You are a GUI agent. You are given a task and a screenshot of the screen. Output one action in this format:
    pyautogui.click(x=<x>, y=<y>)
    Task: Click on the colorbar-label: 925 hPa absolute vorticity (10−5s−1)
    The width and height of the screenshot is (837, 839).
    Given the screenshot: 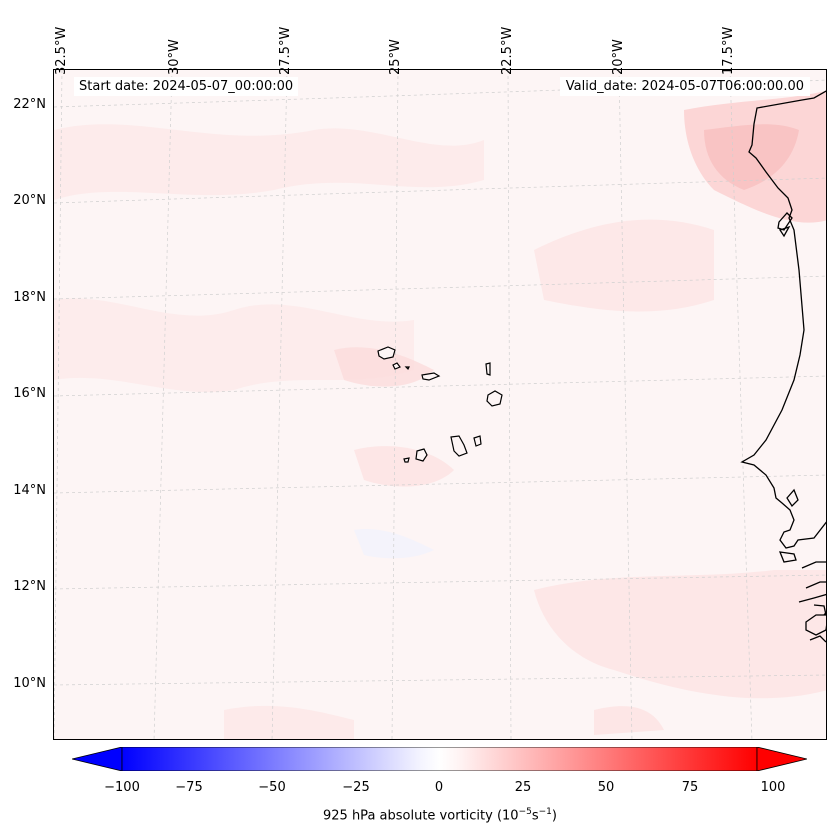 What is the action you would take?
    pyautogui.click(x=418, y=815)
    